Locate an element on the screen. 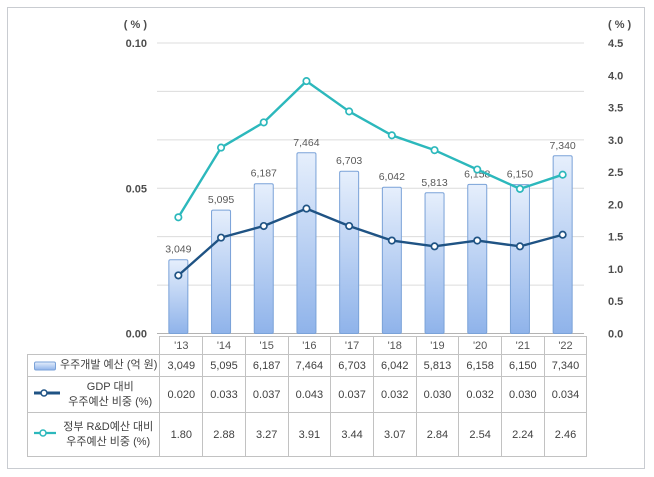  left-axis-ticks: 0.10 0.05 0.00 is located at coordinates (136, 189).